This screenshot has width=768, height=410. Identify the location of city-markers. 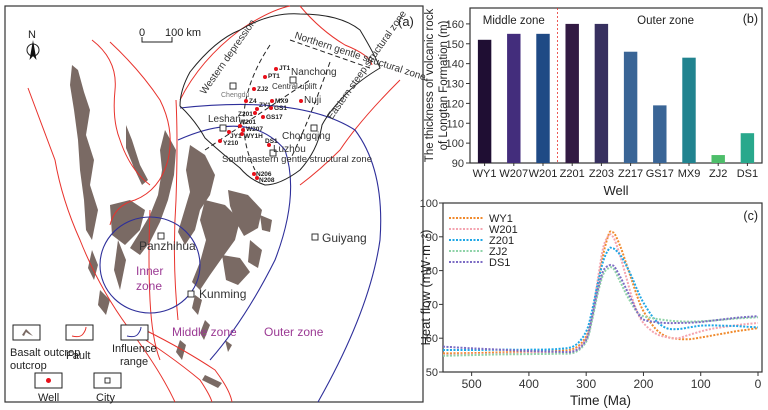
(238, 187).